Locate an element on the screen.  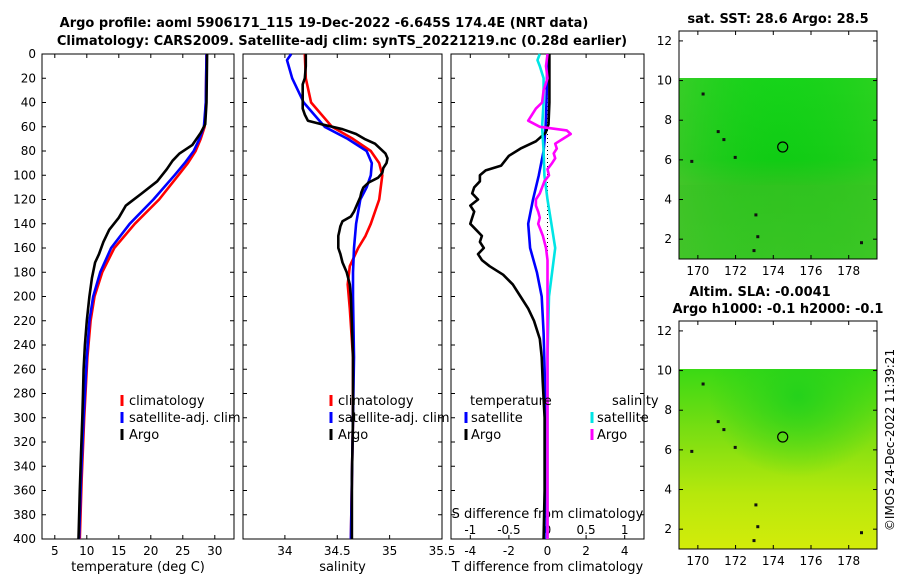
depth-tick-label: 400 is located at coordinates (24, 539).